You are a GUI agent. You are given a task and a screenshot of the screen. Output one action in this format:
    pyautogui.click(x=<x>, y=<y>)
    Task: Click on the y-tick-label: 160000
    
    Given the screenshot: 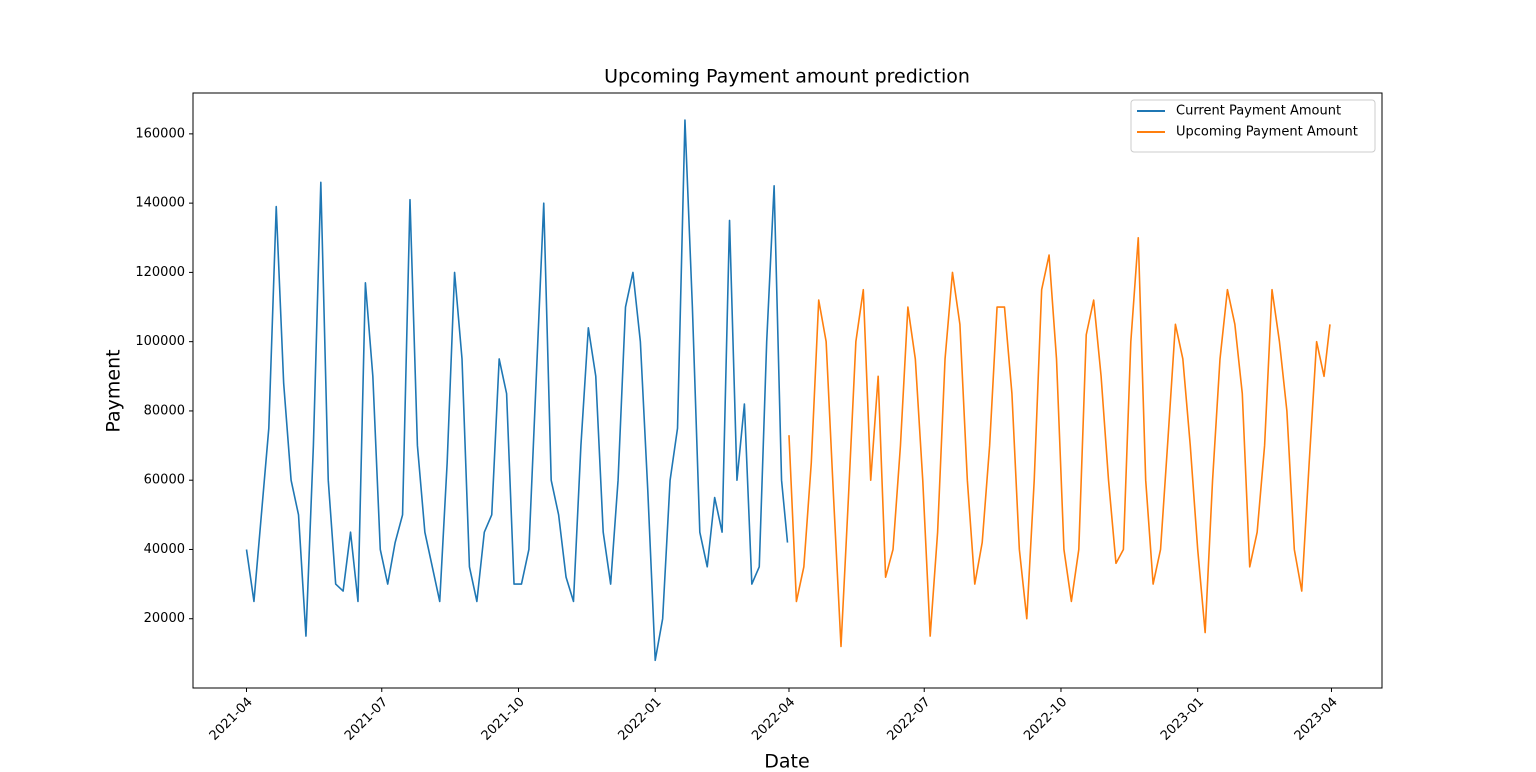 What is the action you would take?
    pyautogui.click(x=160, y=133)
    